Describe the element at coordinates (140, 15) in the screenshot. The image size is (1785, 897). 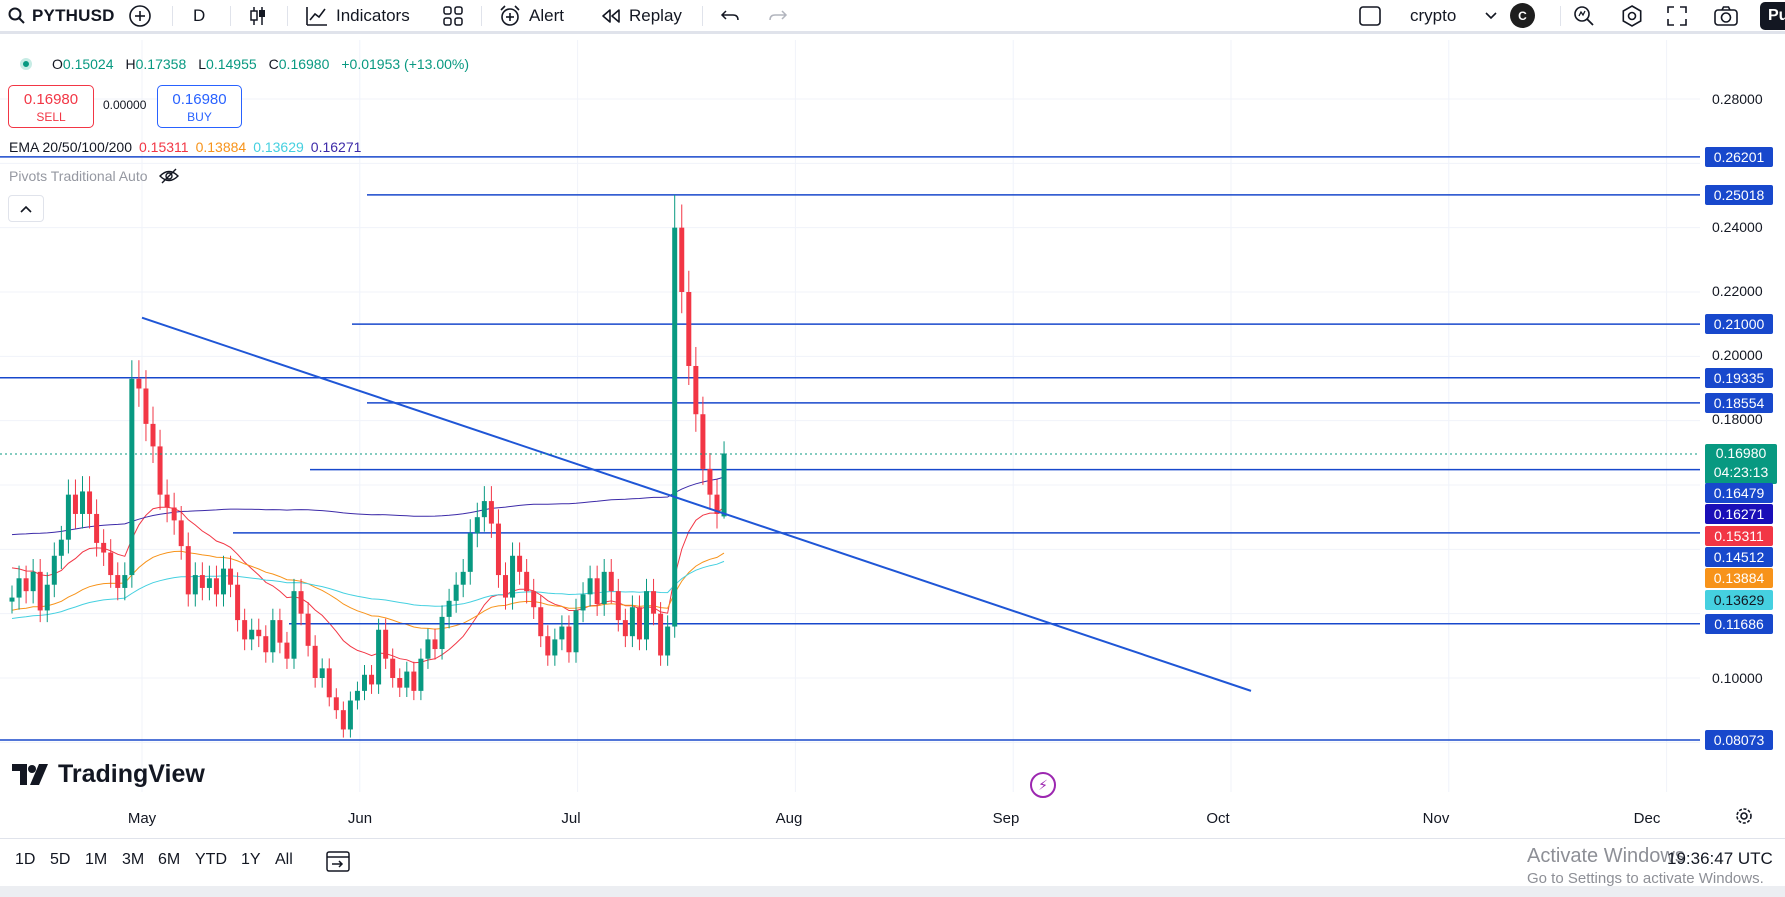
I see `compare-symbol-button` at that location.